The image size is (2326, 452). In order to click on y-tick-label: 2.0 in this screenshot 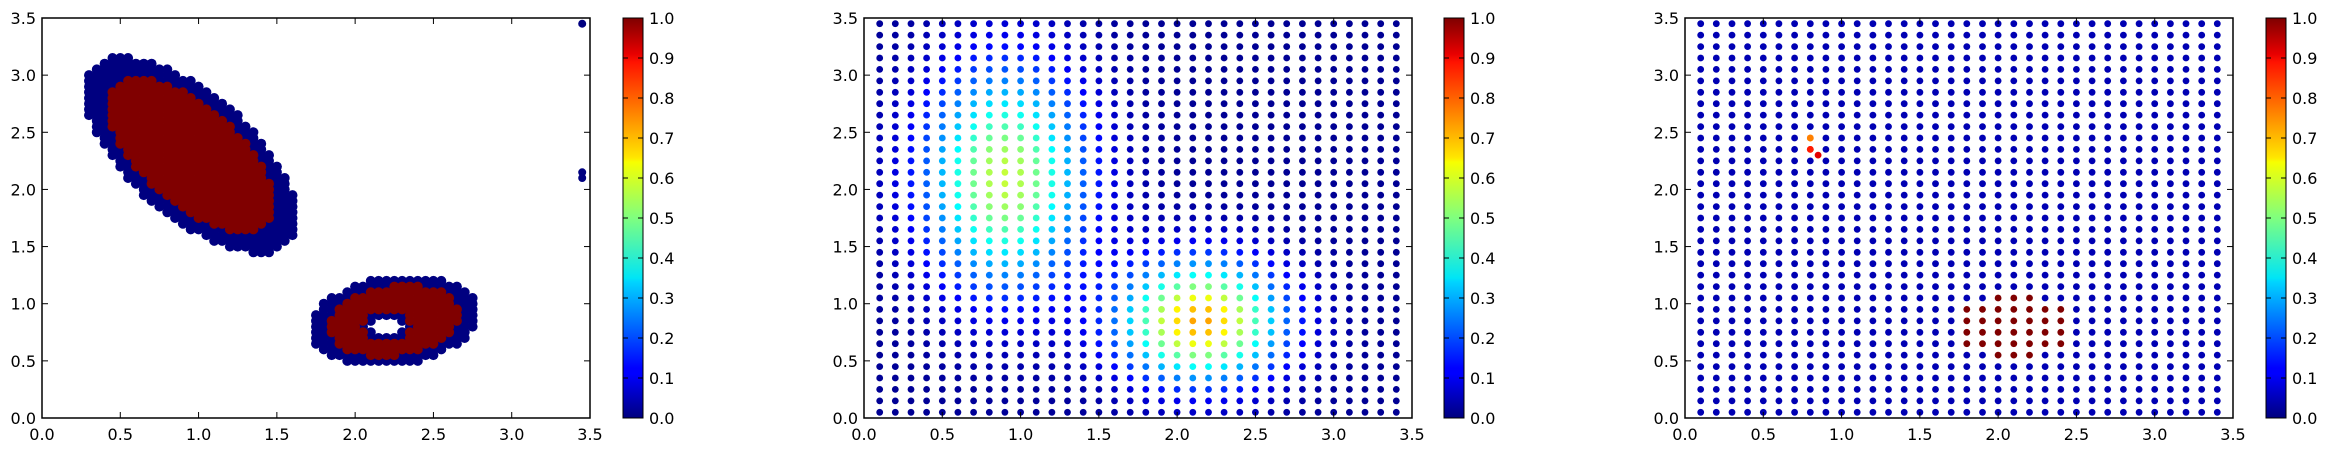, I will do `click(1666, 189)`.